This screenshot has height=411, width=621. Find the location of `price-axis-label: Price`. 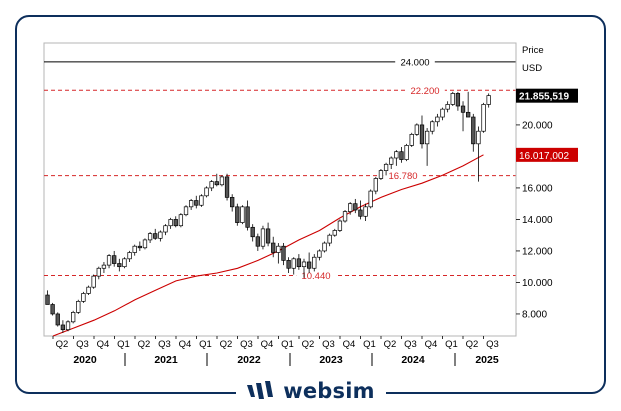

price-axis-label: Price is located at coordinates (533, 50).